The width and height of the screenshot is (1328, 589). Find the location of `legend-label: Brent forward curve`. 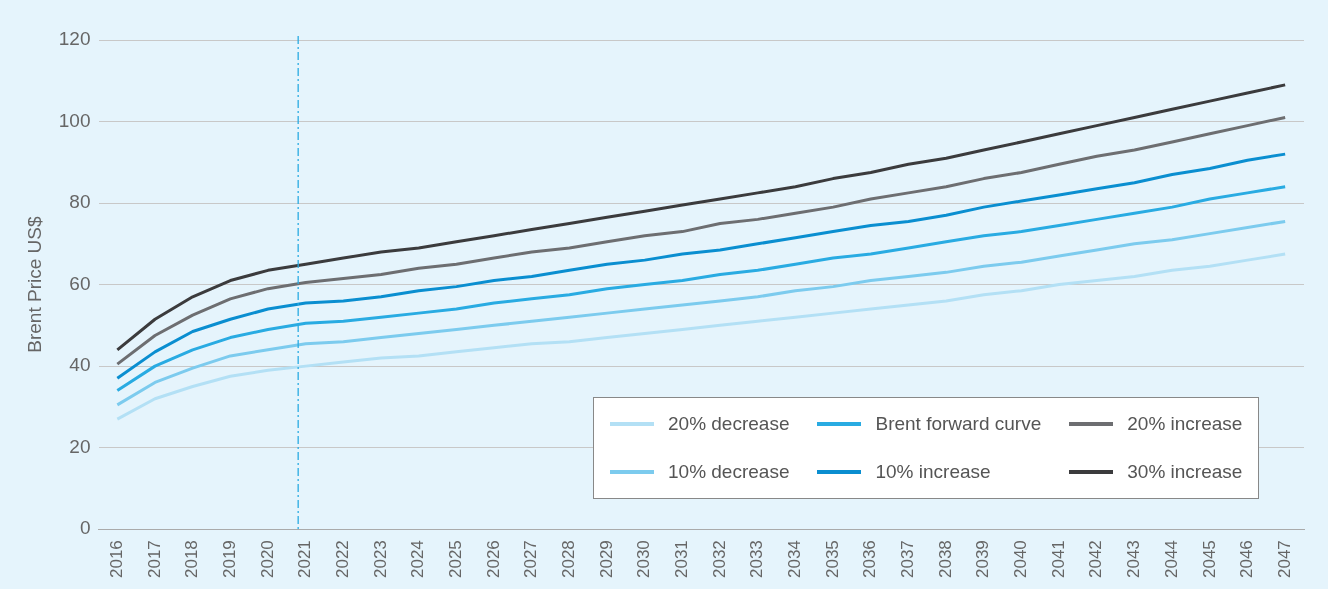

legend-label: Brent forward curve is located at coordinates (958, 424).